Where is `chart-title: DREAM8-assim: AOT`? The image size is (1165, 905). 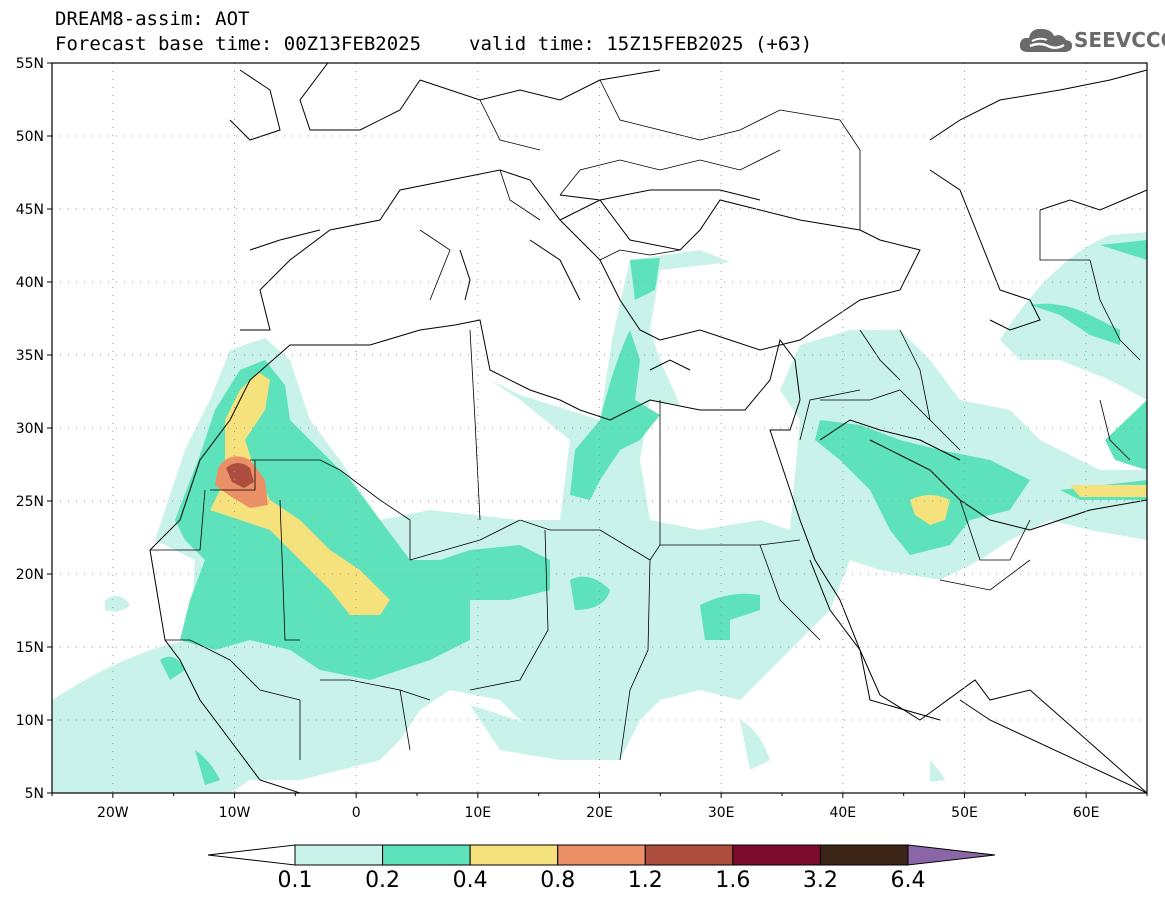
chart-title: DREAM8-assim: AOT is located at coordinates (152, 19).